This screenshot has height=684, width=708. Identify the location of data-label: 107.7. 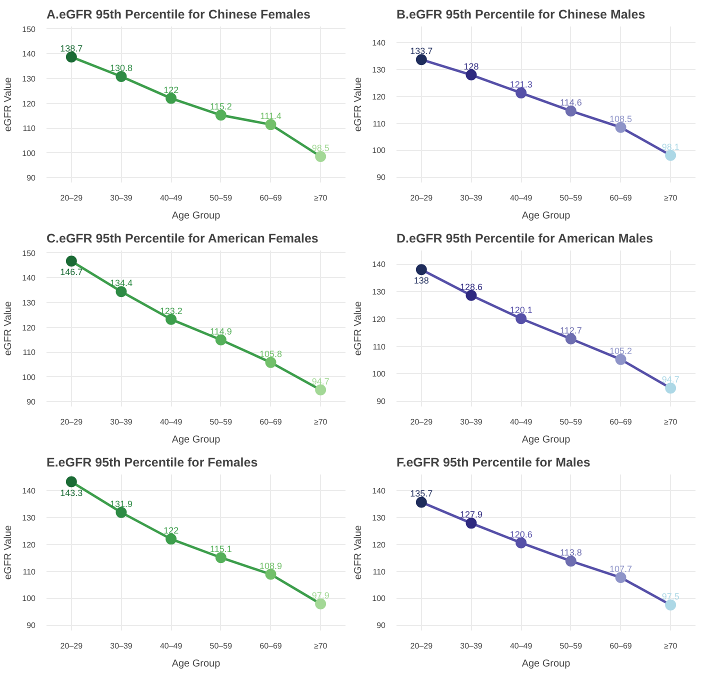
(620, 569).